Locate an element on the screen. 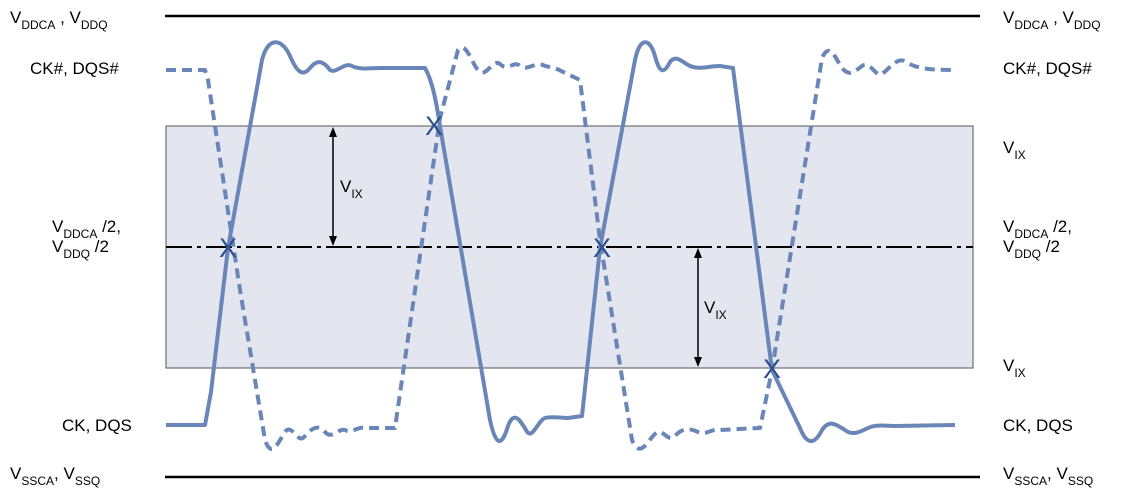 This screenshot has width=1136, height=498. right-ck-label: CK, DQS is located at coordinates (1038, 425).